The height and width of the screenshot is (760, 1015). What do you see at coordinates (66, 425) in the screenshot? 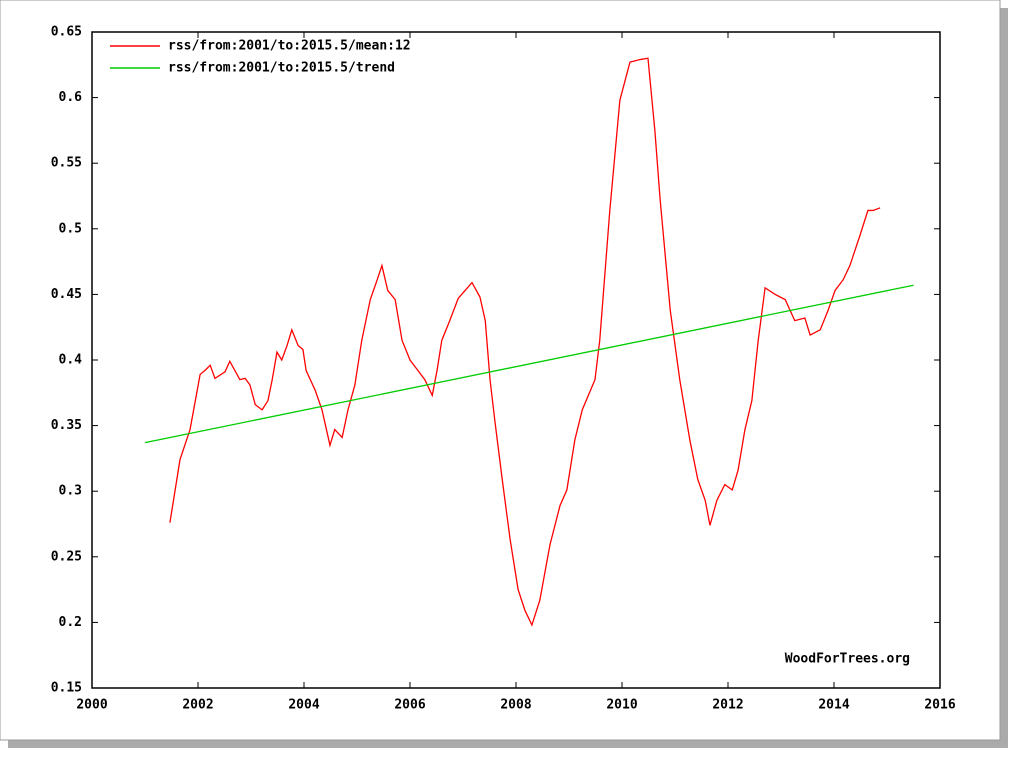
I see `y-tick-label: 0.35` at bounding box center [66, 425].